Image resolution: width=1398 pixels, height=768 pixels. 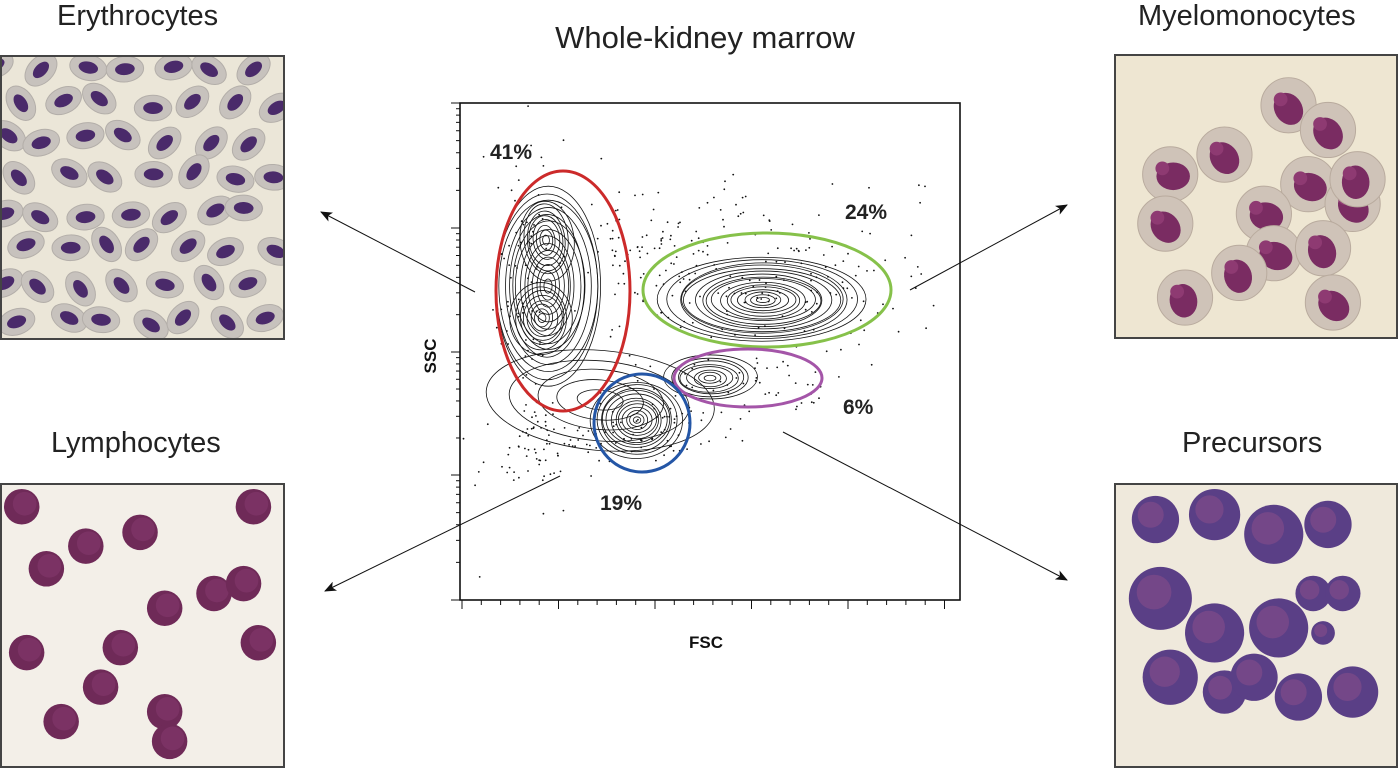 What do you see at coordinates (866, 212) in the screenshot?
I see `myelomonocytes-percent: 24%` at bounding box center [866, 212].